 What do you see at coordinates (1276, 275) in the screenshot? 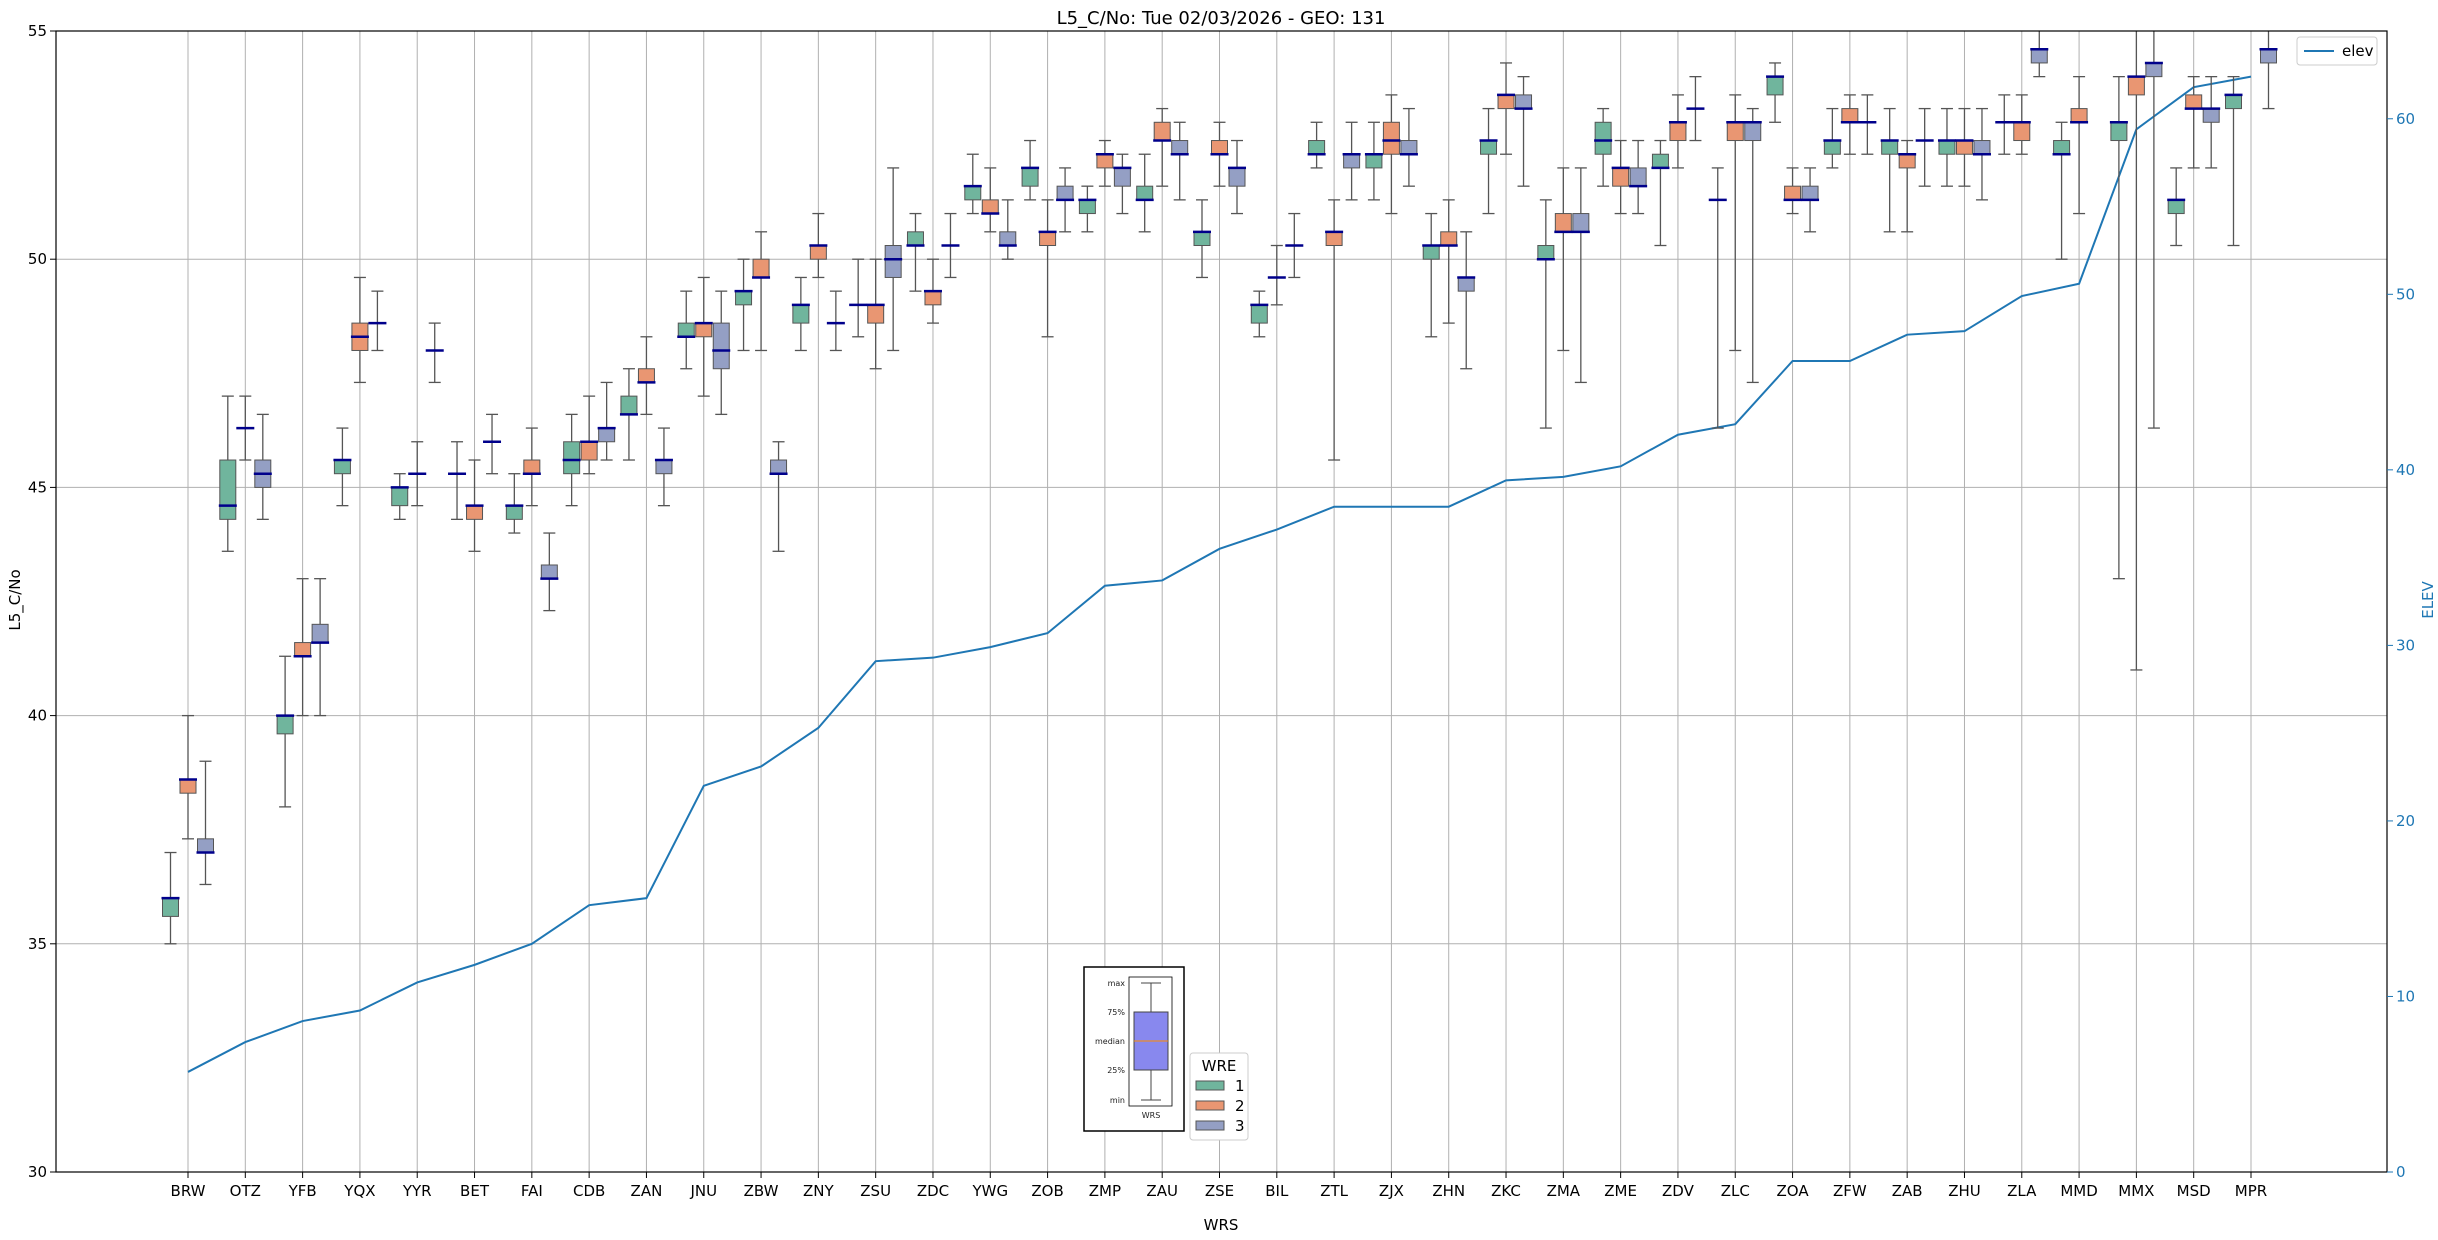
I see `box-wre2-bil` at bounding box center [1276, 275].